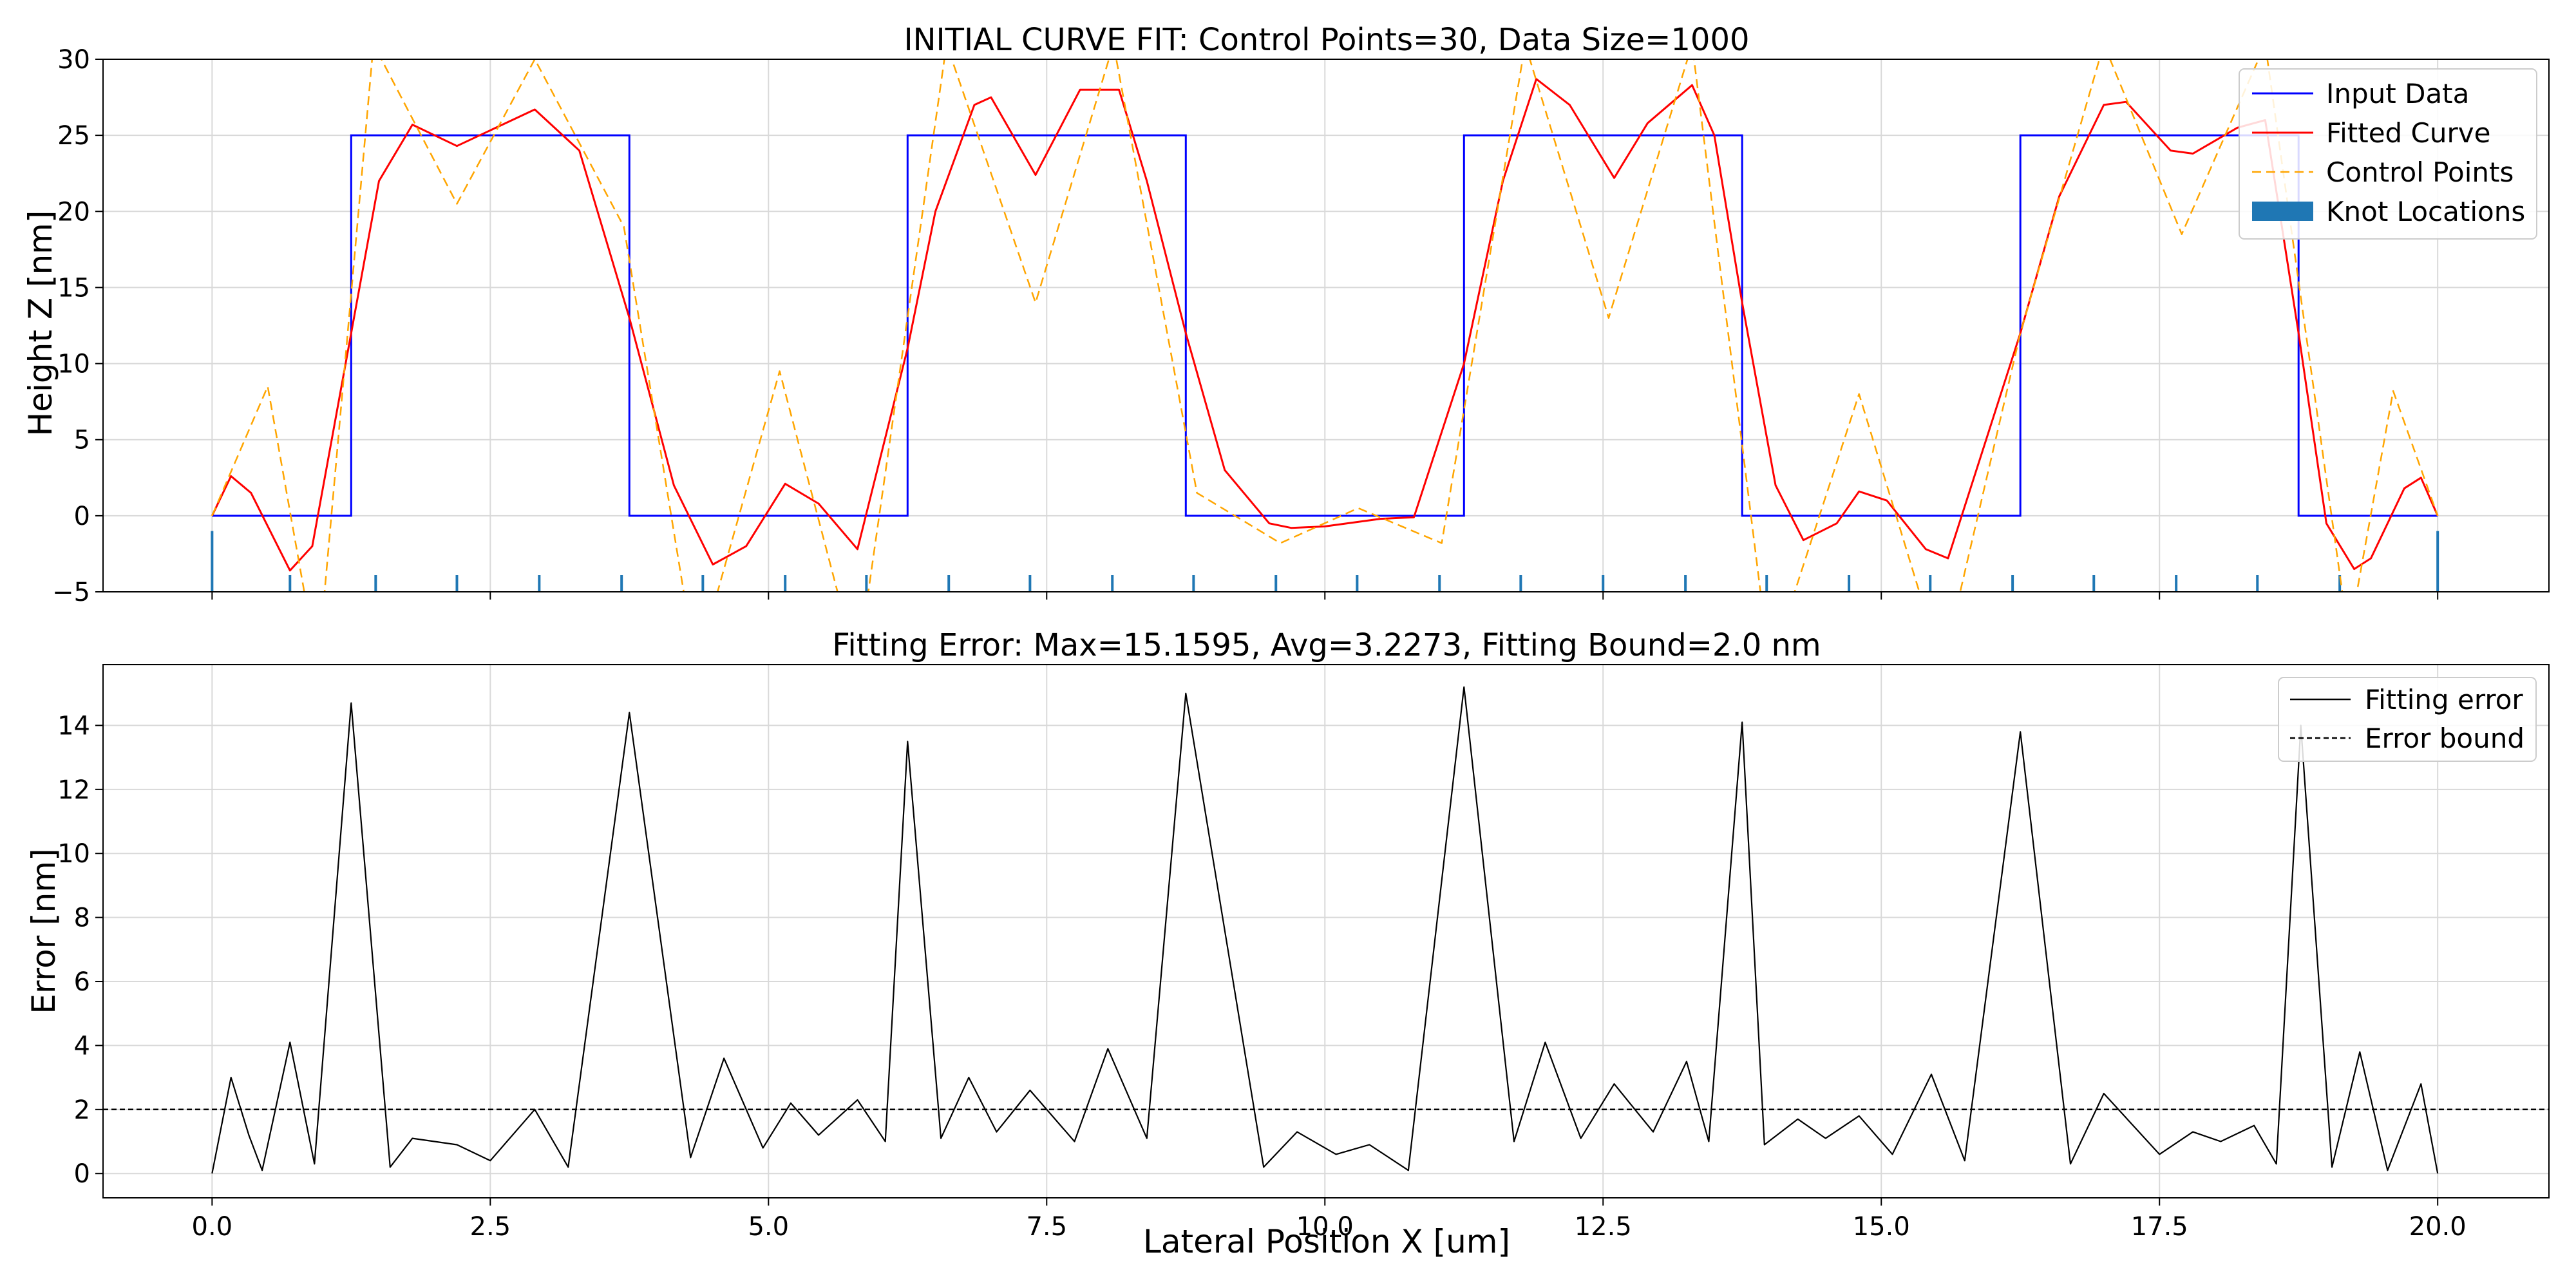  What do you see at coordinates (2444, 739) in the screenshot?
I see `legend-error-bound-label: Error bound` at bounding box center [2444, 739].